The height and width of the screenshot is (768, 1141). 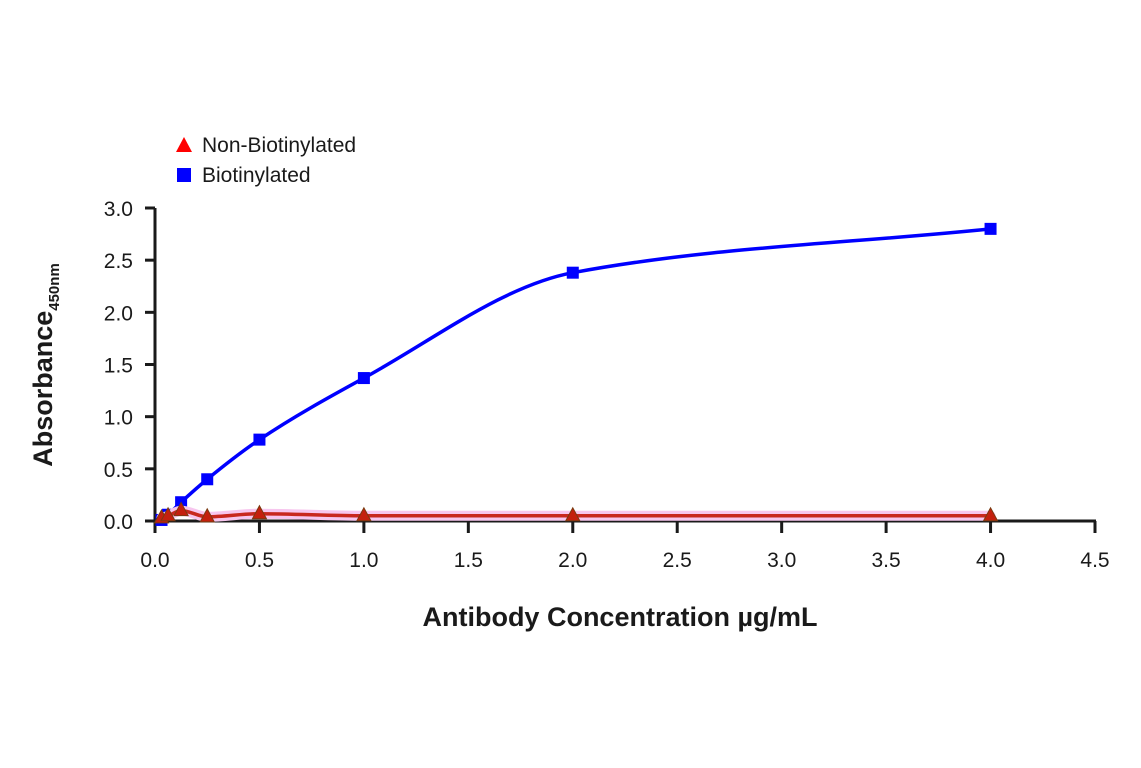 I want to click on series-non-biotinylated, so click(x=576, y=512).